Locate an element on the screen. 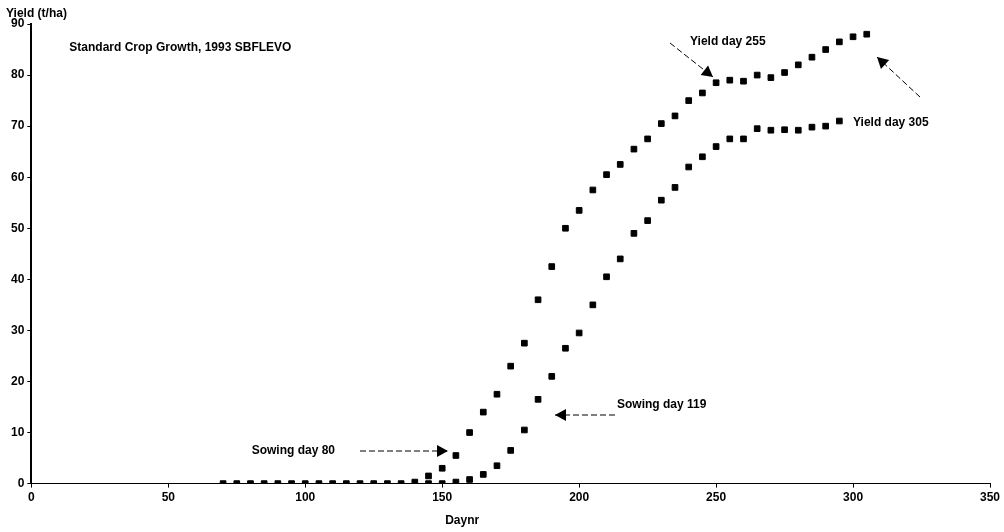 This screenshot has height=532, width=1004. x-tick-label: 0 is located at coordinates (31, 497).